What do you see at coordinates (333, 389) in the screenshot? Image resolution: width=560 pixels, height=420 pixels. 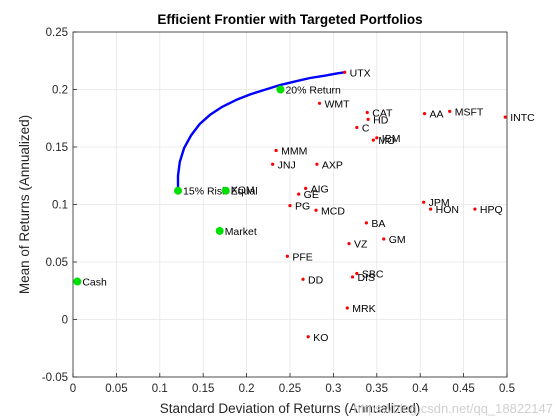 I see `x-tick-label: 0.3` at bounding box center [333, 389].